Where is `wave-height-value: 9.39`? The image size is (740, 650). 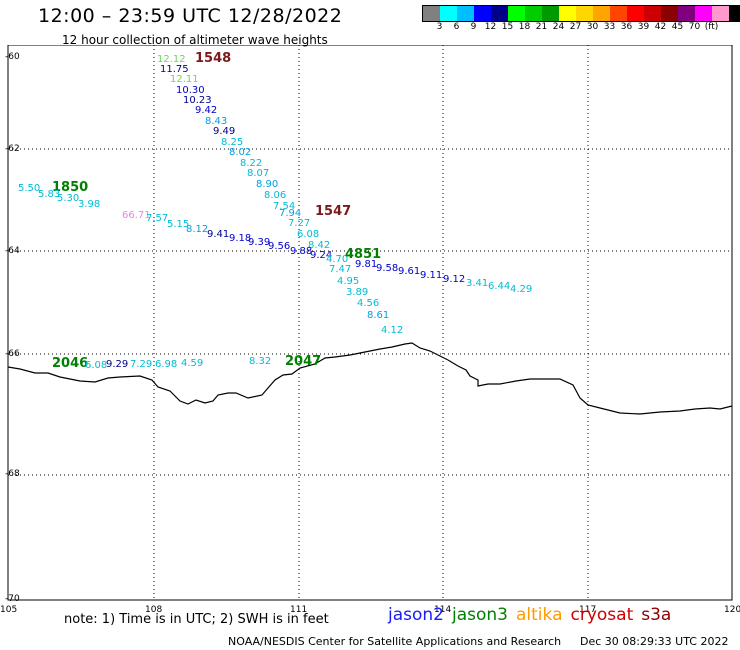
wave-height-value: 9.39 is located at coordinates (259, 242).